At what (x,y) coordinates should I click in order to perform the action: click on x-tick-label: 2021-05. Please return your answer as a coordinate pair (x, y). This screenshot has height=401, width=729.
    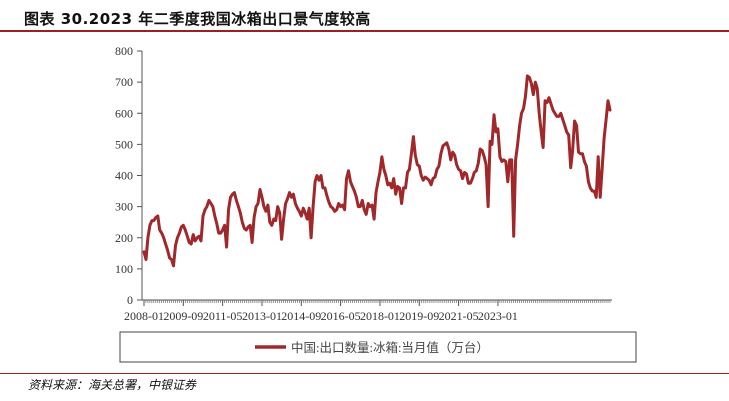
    Looking at the image, I should click on (459, 316).